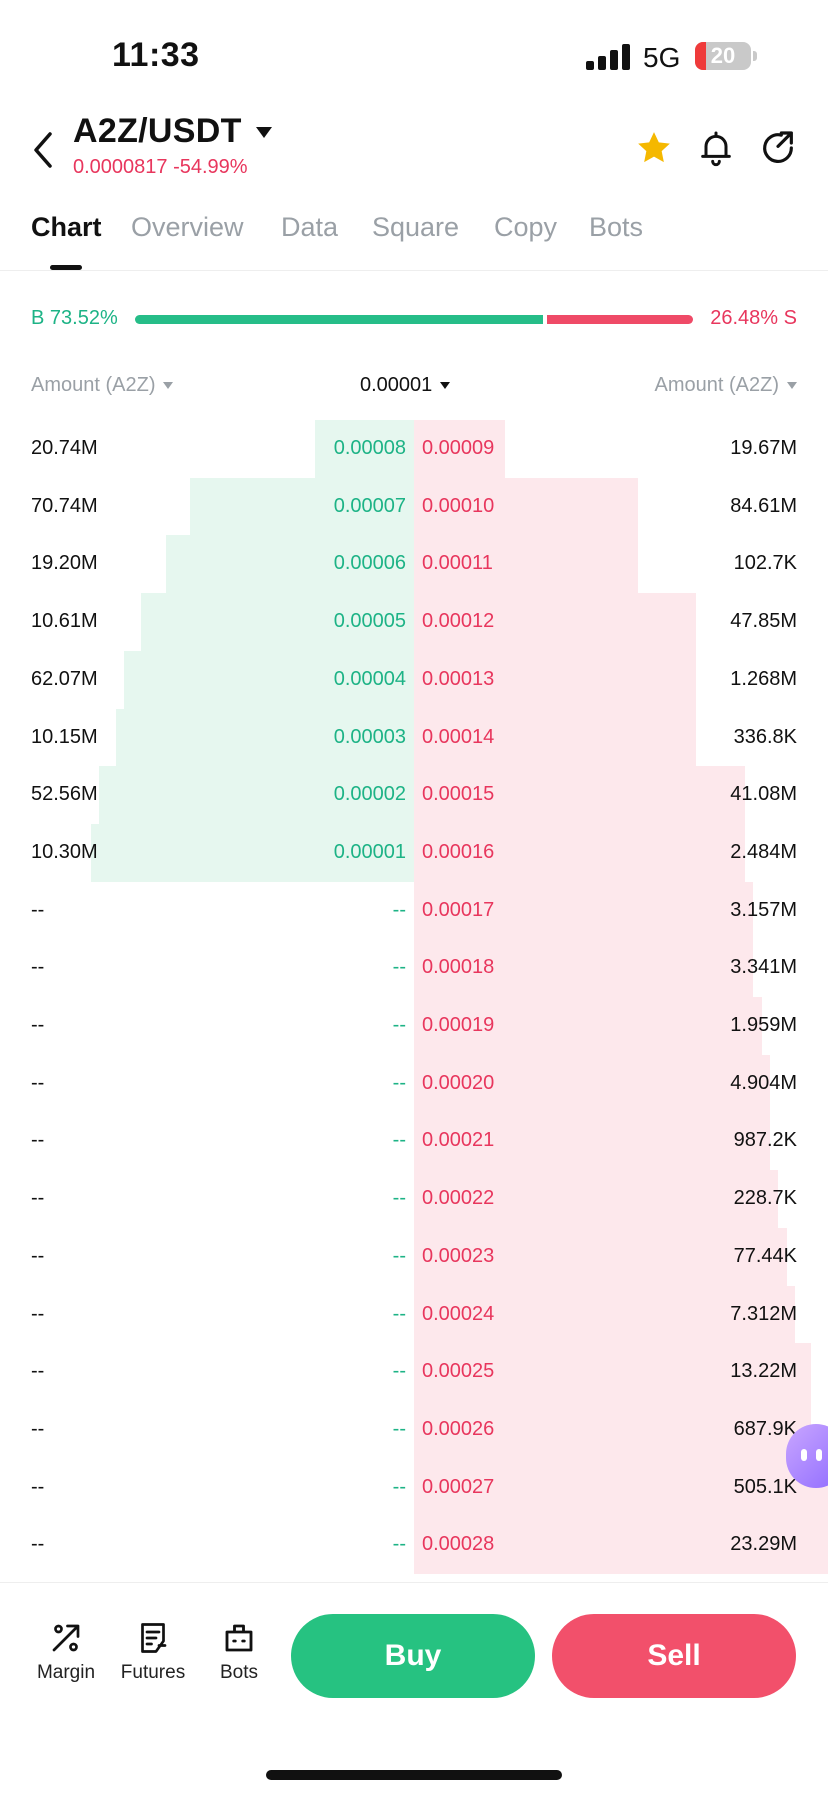 This screenshot has width=828, height=1795. Describe the element at coordinates (369, 563) in the screenshot. I see `bid-price: 0.00006` at that location.